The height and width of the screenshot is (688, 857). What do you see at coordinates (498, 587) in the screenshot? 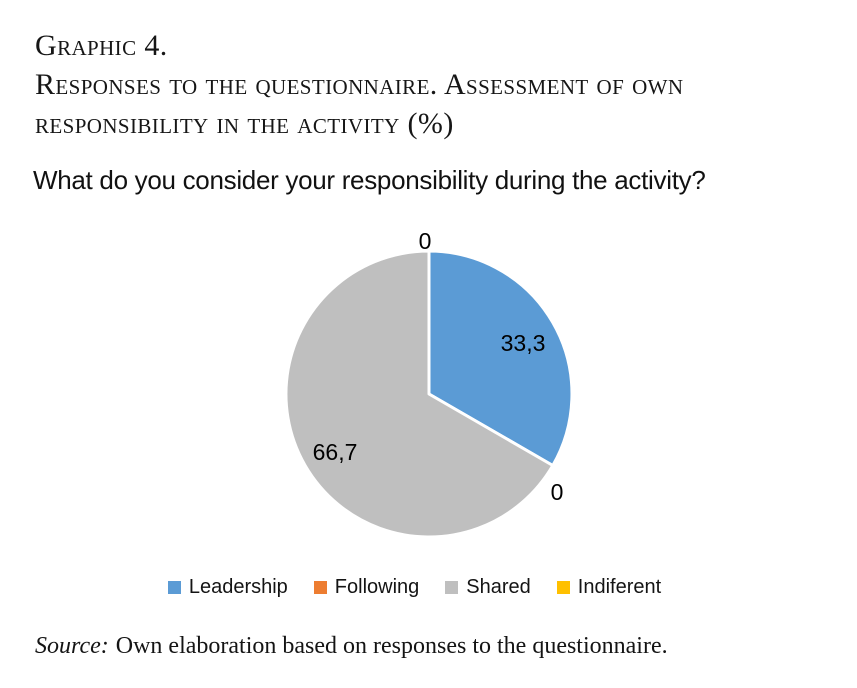
I see `legend-label-shared: Shared` at bounding box center [498, 587].